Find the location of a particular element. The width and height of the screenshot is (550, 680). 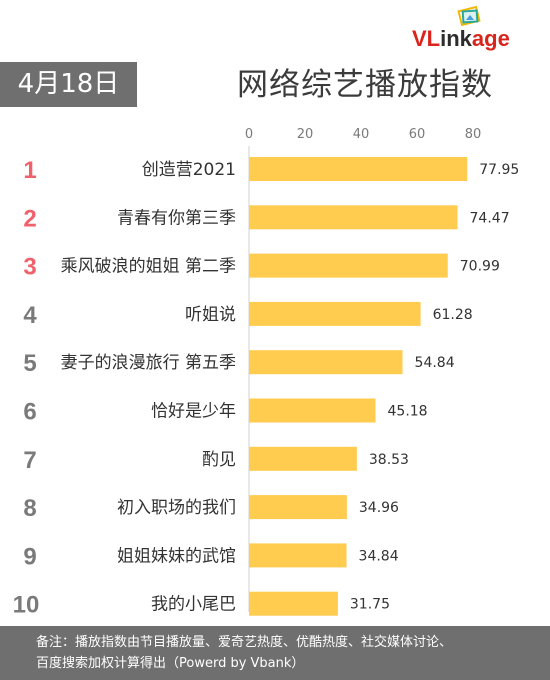

rank-label: 7 is located at coordinates (29, 460).